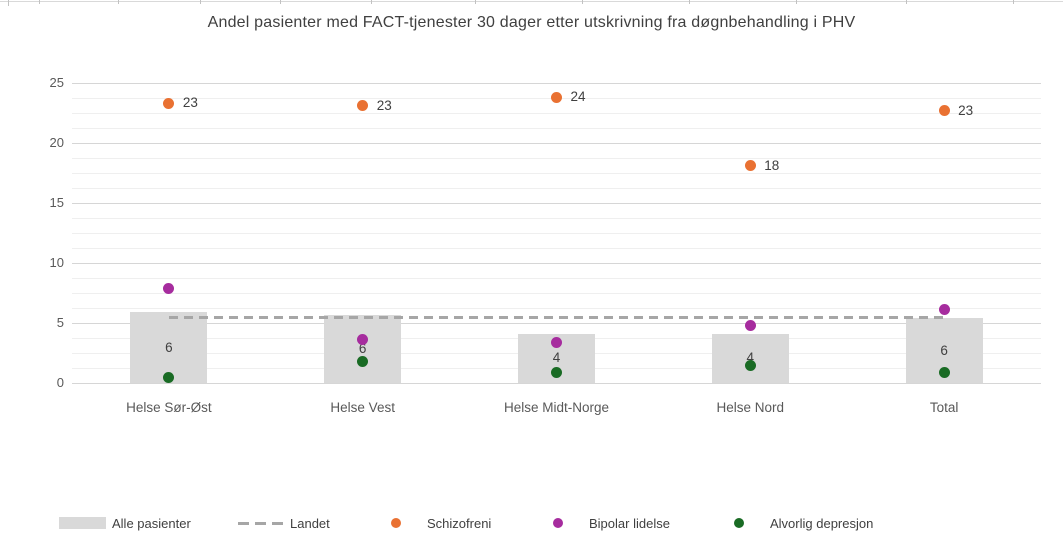  What do you see at coordinates (822, 523) in the screenshot?
I see `legend-label: Alvorlig depresjon` at bounding box center [822, 523].